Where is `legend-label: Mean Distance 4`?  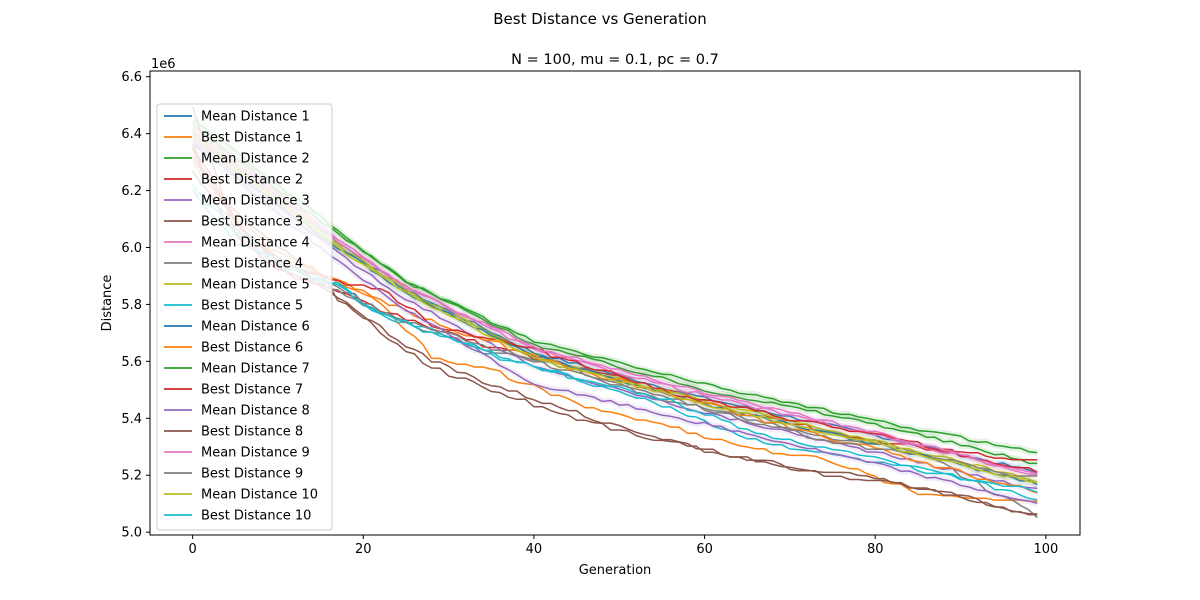
legend-label: Mean Distance 4 is located at coordinates (255, 243).